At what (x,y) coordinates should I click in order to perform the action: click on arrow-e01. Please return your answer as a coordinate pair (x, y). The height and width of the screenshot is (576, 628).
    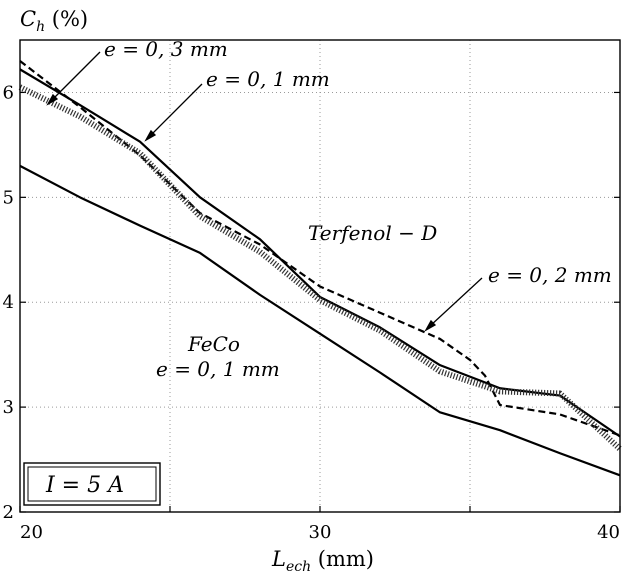
    Looking at the image, I should click on (176, 110).